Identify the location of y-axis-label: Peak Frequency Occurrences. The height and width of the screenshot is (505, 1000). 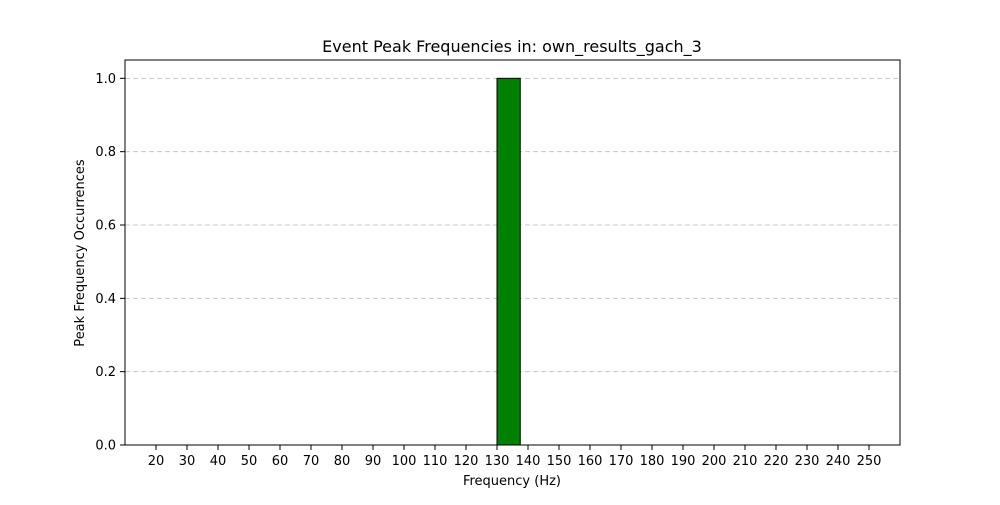
(80, 253).